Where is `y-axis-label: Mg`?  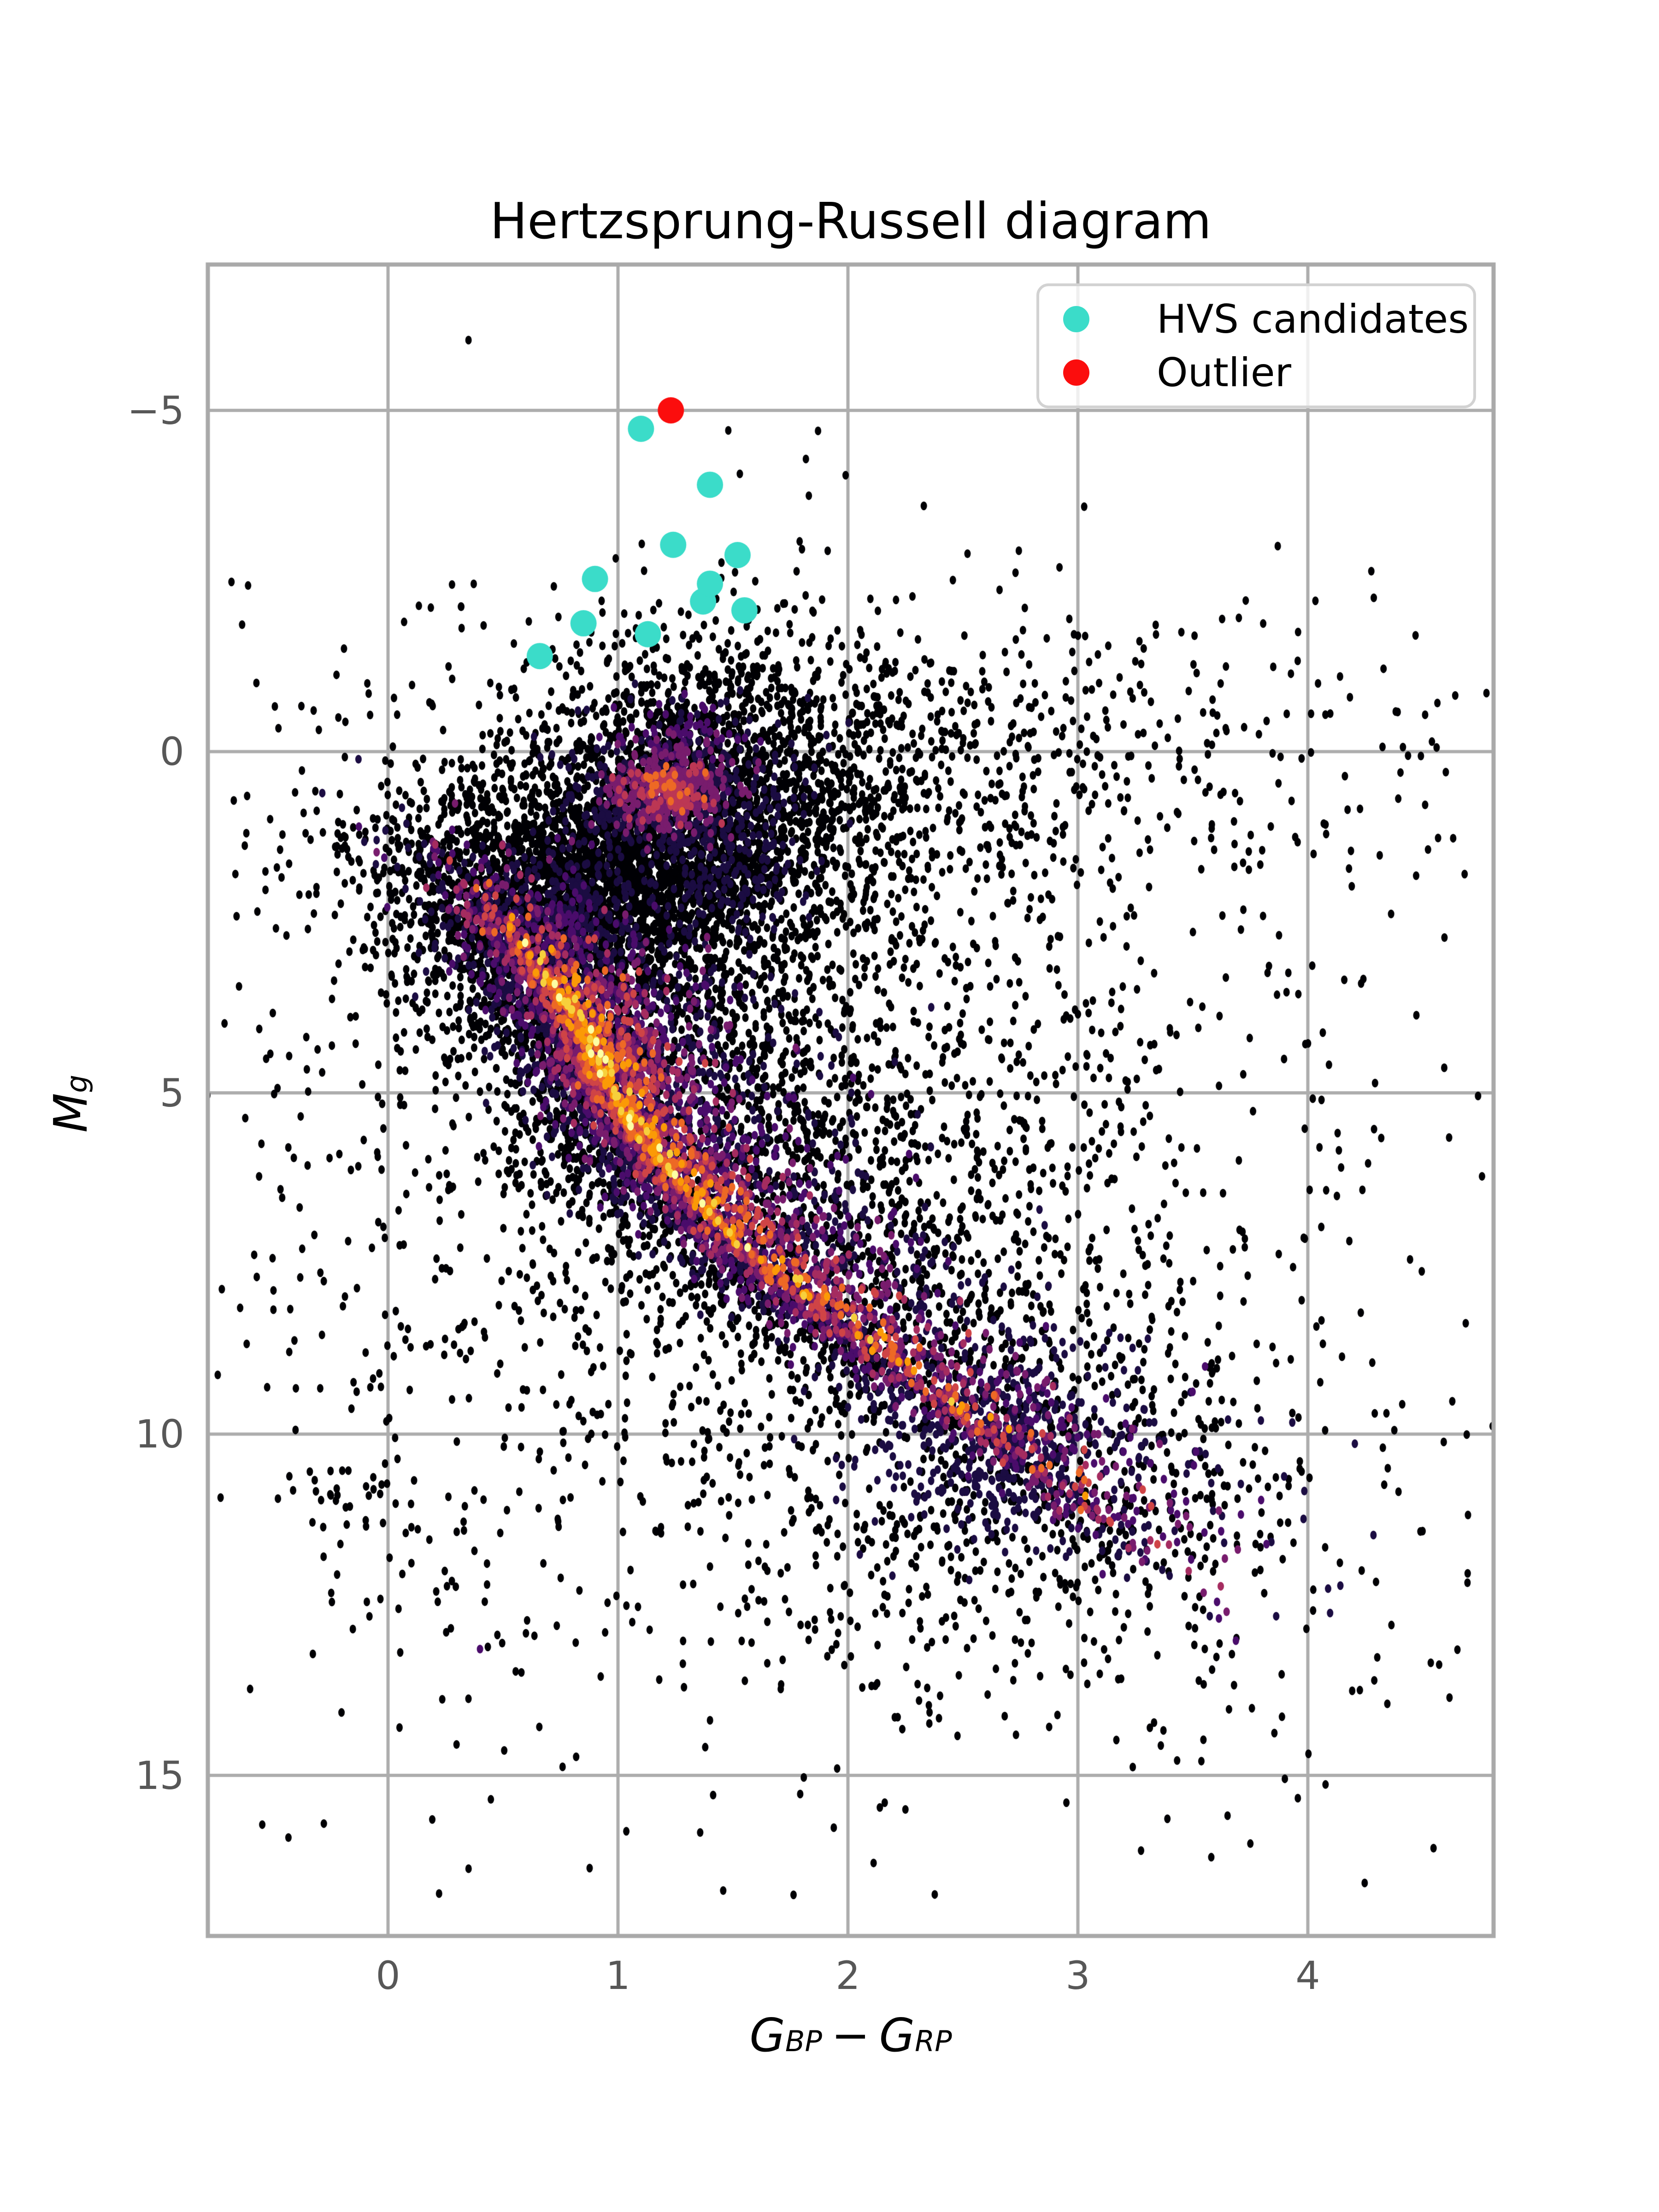
y-axis-label: Mg is located at coordinates (71, 1103).